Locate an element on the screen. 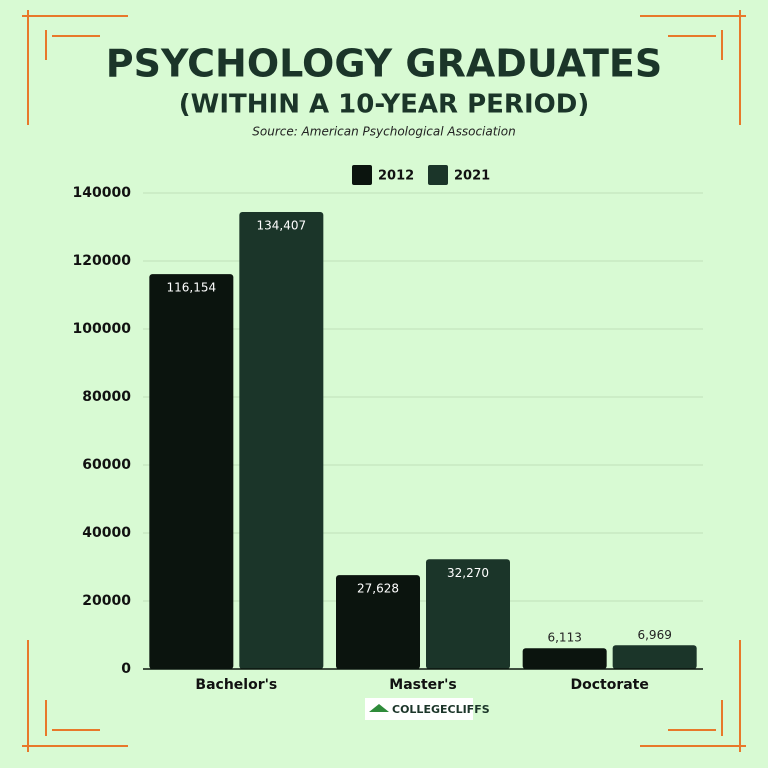 This screenshot has width=768, height=768. value-label: 6,113 is located at coordinates (564, 638).